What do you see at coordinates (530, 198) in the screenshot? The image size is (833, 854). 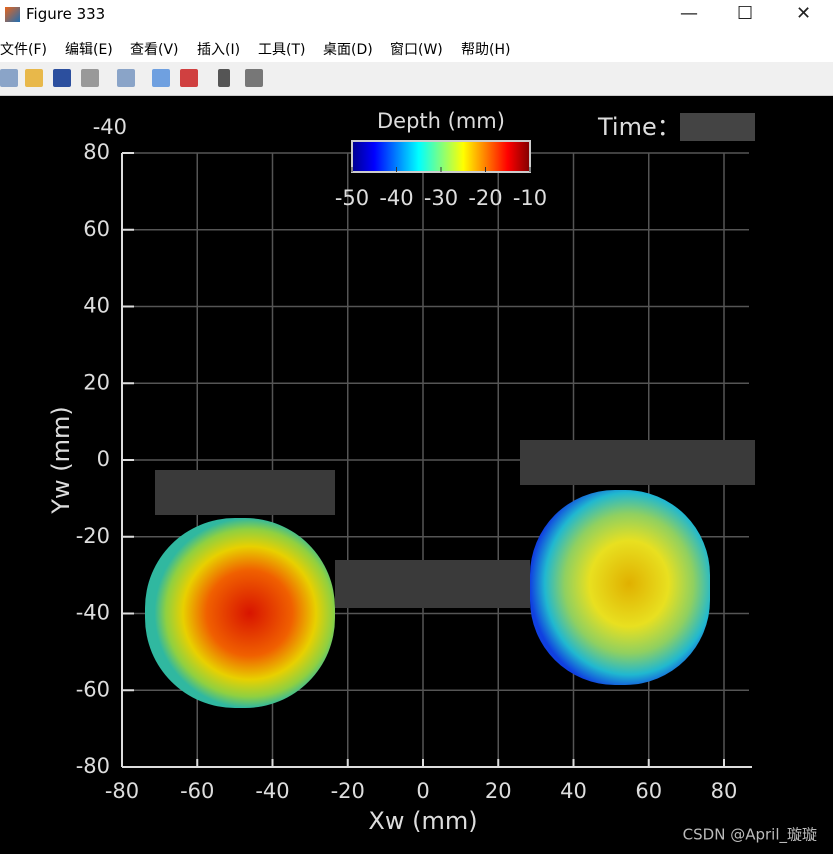 I see `colorbar-tick-label: -10` at bounding box center [530, 198].